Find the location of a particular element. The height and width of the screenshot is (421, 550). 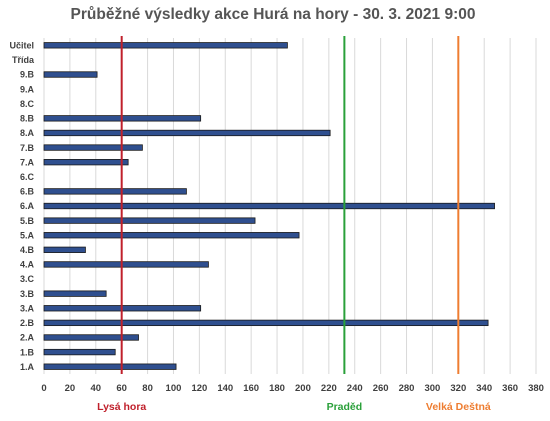

x-tick-260: 260 is located at coordinates (381, 388).